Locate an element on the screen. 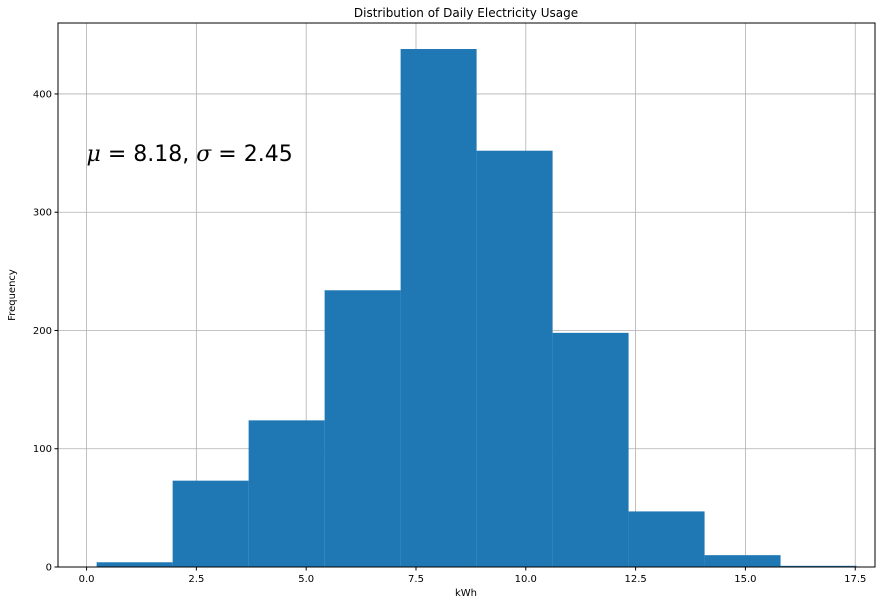 The width and height of the screenshot is (894, 604). stats-annotation: μ = 8.18, σ = 2.45 is located at coordinates (190, 154).